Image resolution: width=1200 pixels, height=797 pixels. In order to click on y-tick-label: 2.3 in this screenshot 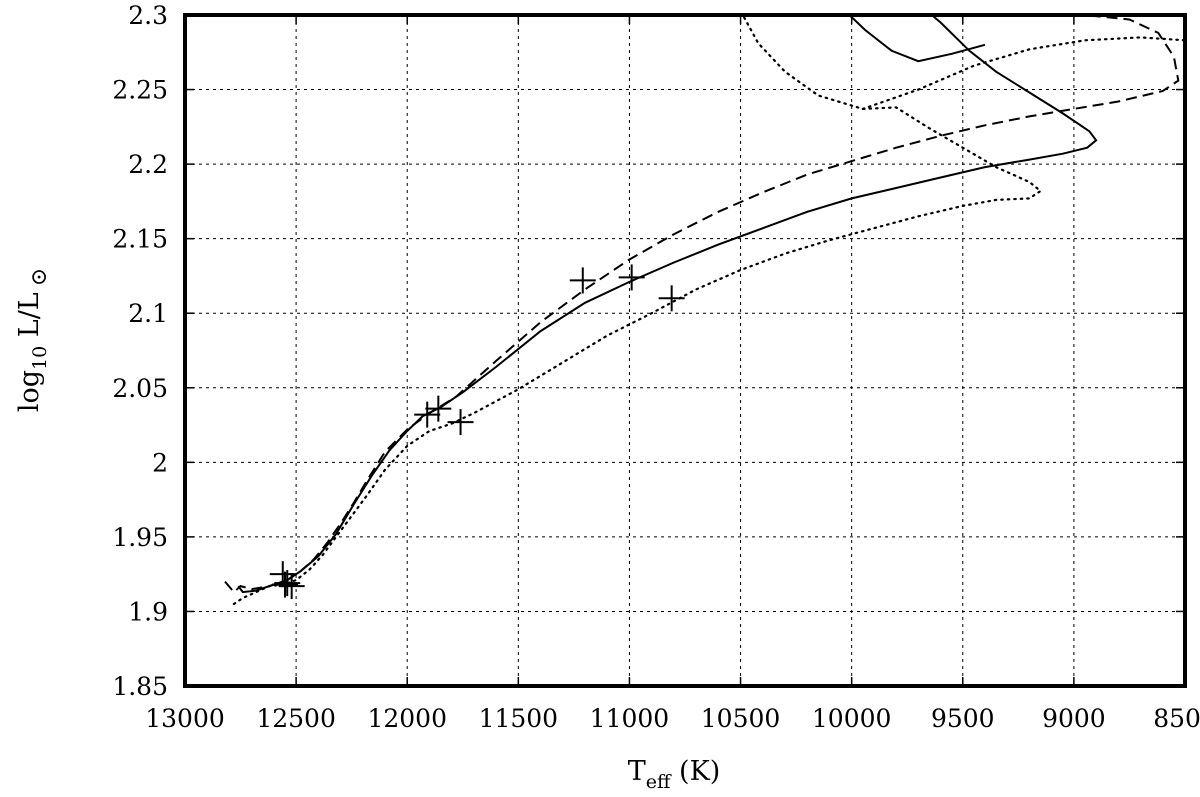, I will do `click(148, 15)`.